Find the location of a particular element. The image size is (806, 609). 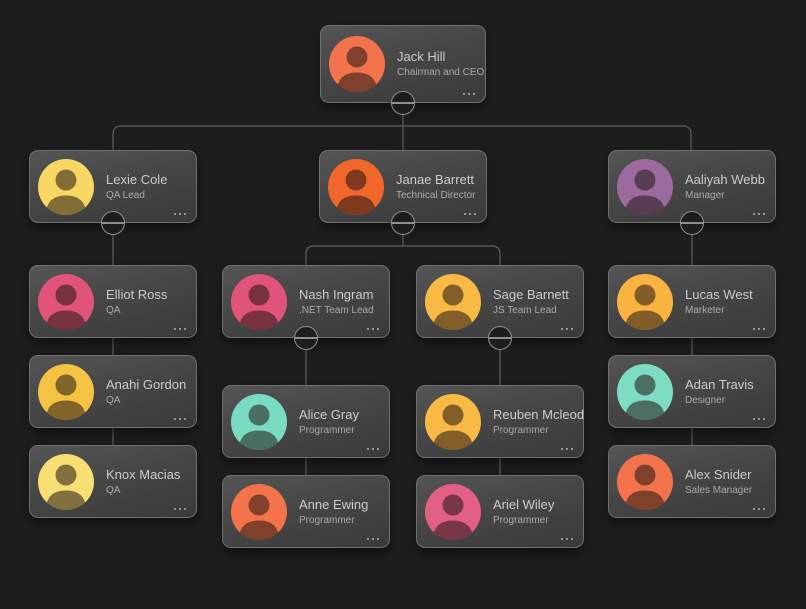

org-node-adan-travis: Adan Travis Designer is located at coordinates (692, 391).